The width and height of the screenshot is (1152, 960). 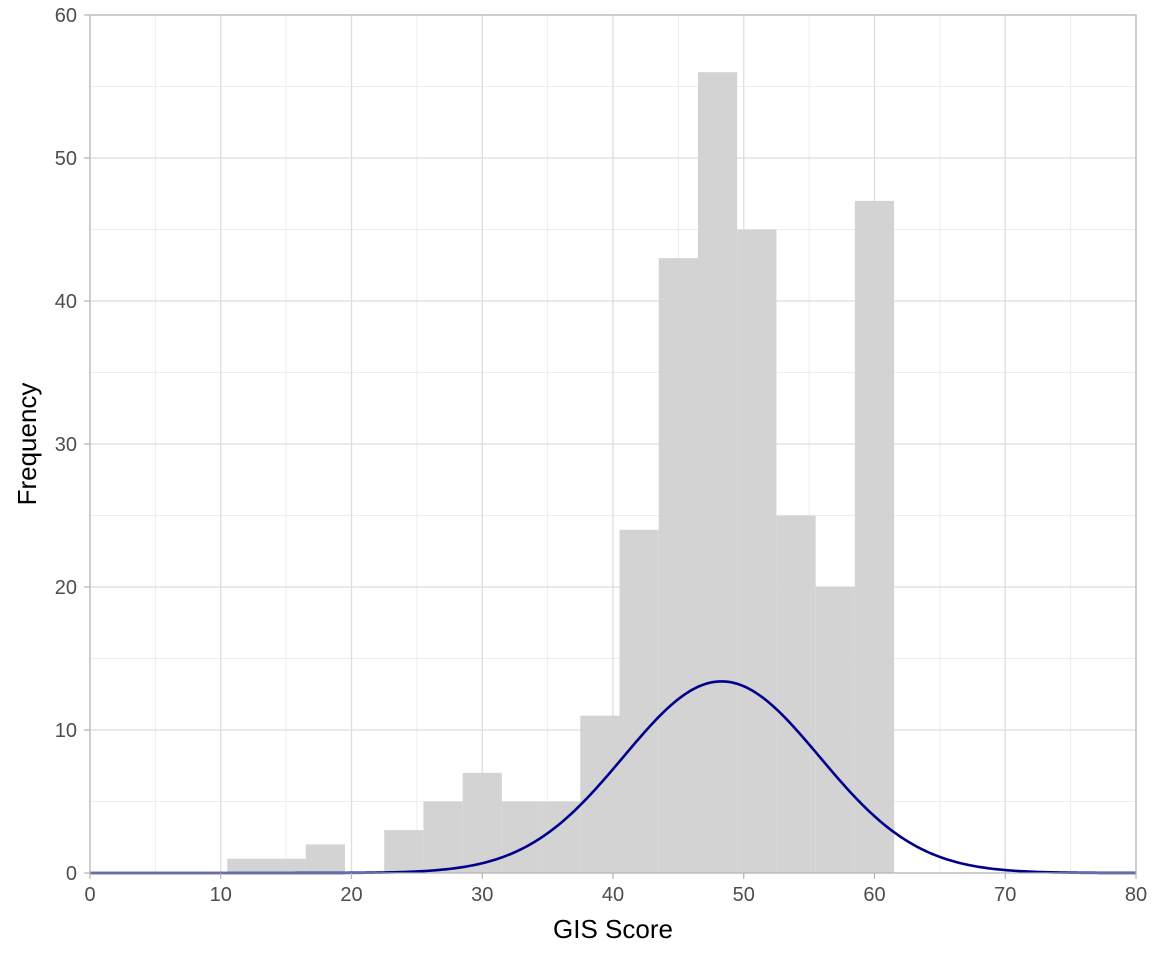 I want to click on x-axis-title: GIS Score, so click(x=613, y=929).